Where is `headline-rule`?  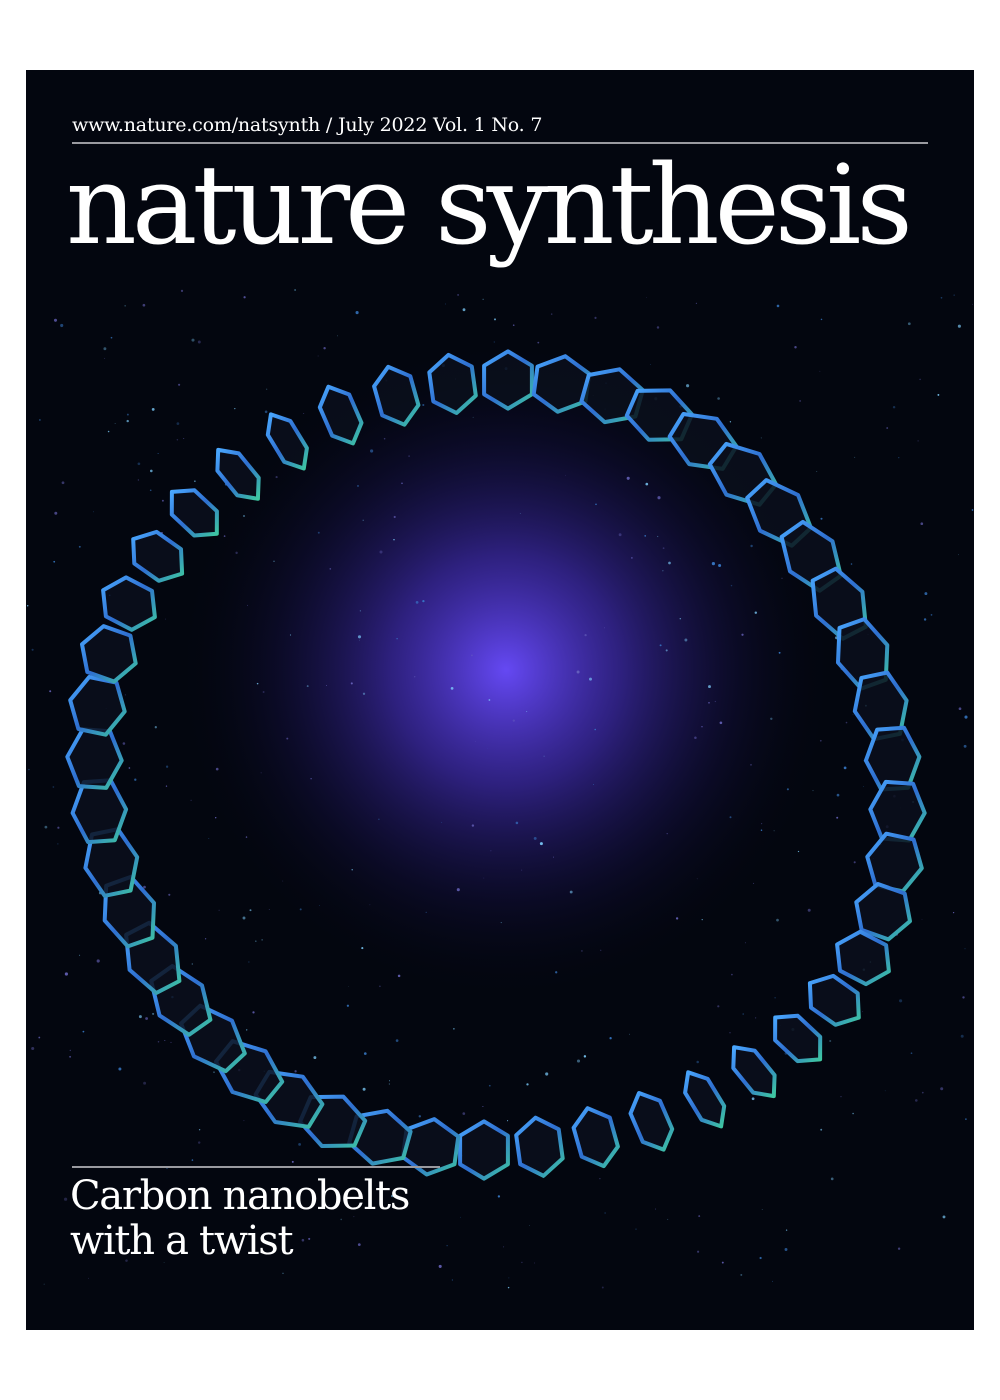
headline-rule is located at coordinates (256, 1167).